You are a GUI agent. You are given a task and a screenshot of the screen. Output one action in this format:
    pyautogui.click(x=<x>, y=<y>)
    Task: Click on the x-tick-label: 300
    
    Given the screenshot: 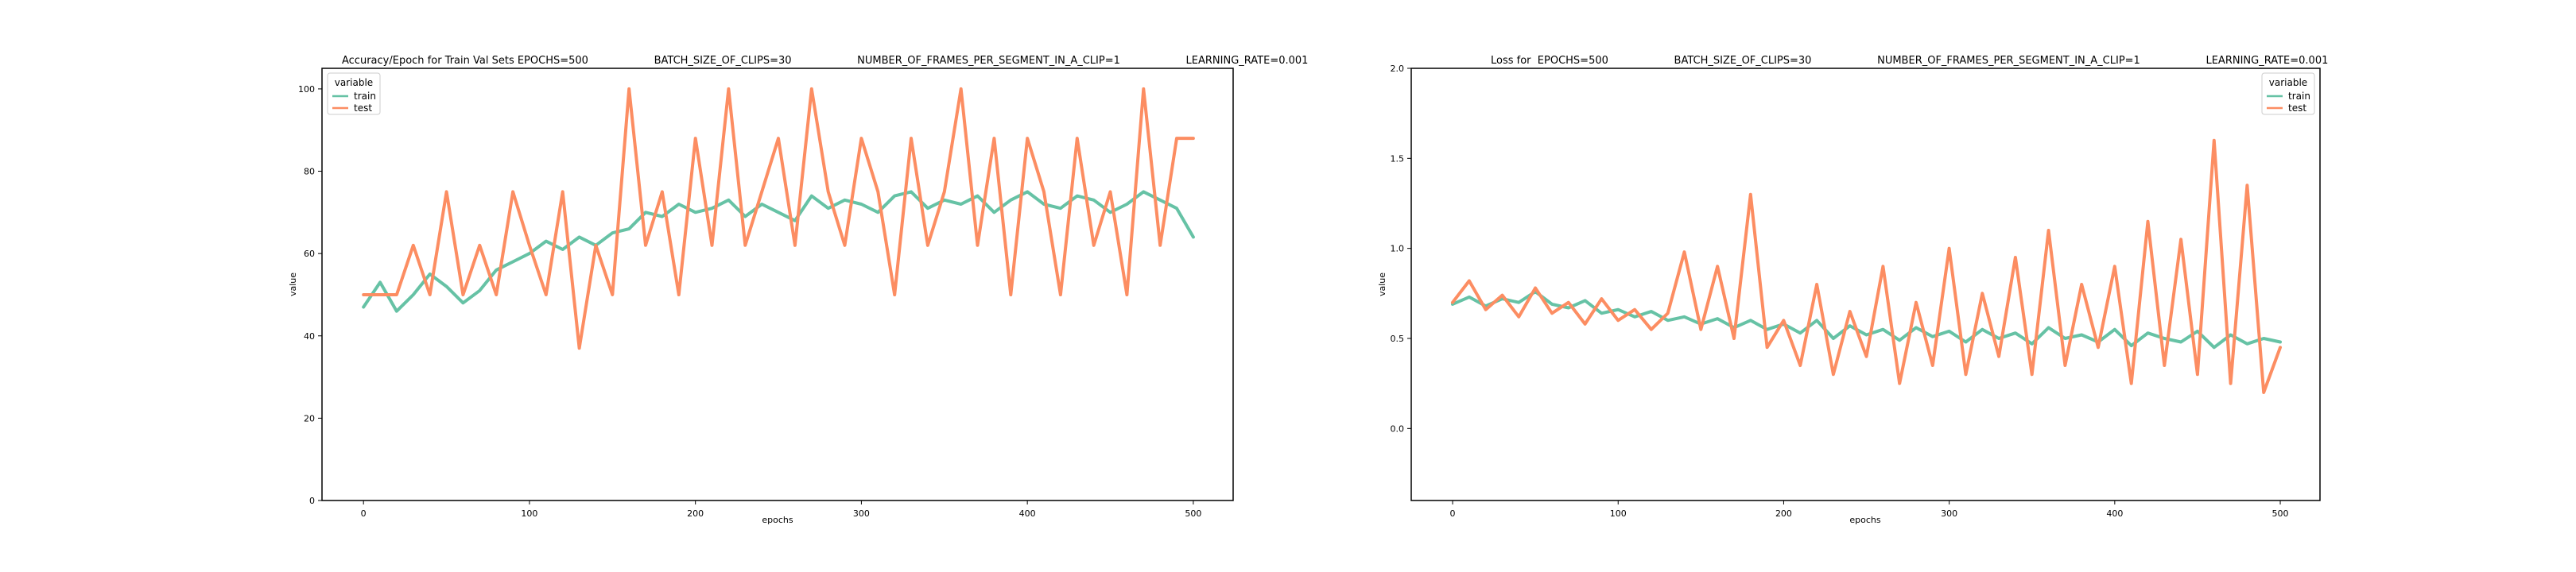 What is the action you would take?
    pyautogui.click(x=1949, y=513)
    